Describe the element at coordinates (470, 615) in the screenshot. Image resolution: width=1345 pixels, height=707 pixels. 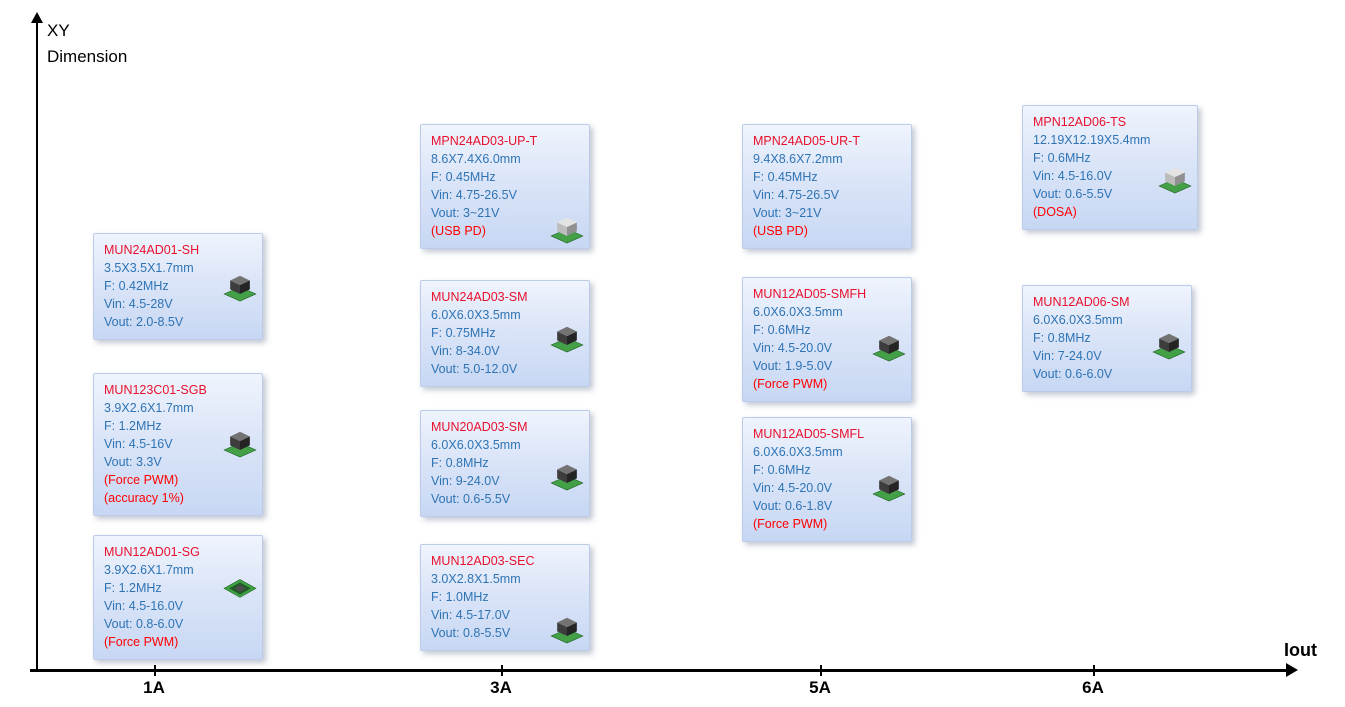
I see `module-vin: Vin: 4.5-17.0V` at that location.